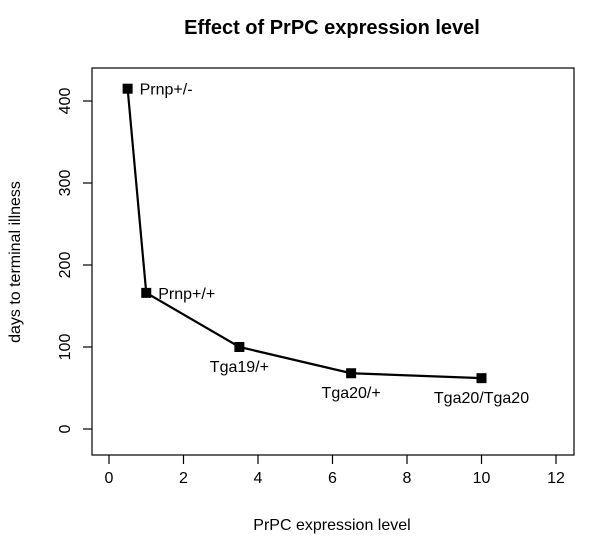 This screenshot has height=544, width=600. I want to click on x-axis: 0 2 4 6 8 10 12, so click(335, 471).